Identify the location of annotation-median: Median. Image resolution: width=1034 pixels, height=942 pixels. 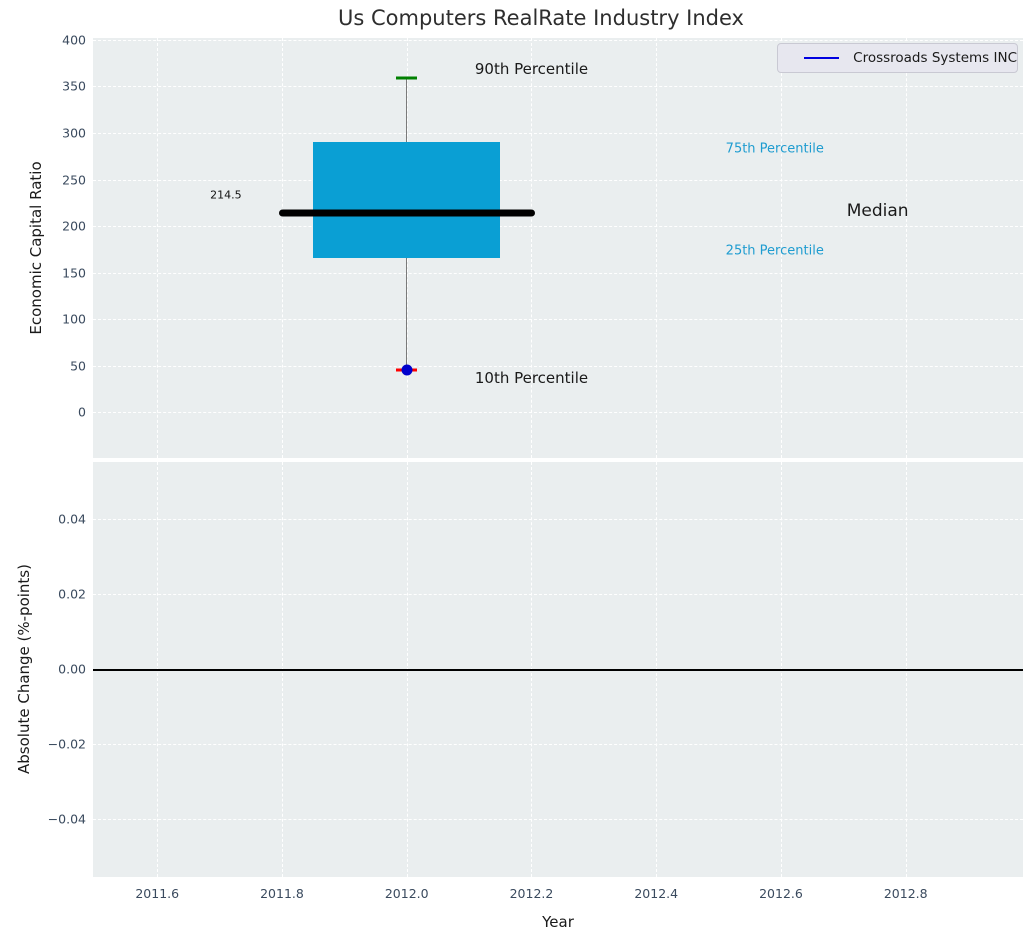
(877, 211).